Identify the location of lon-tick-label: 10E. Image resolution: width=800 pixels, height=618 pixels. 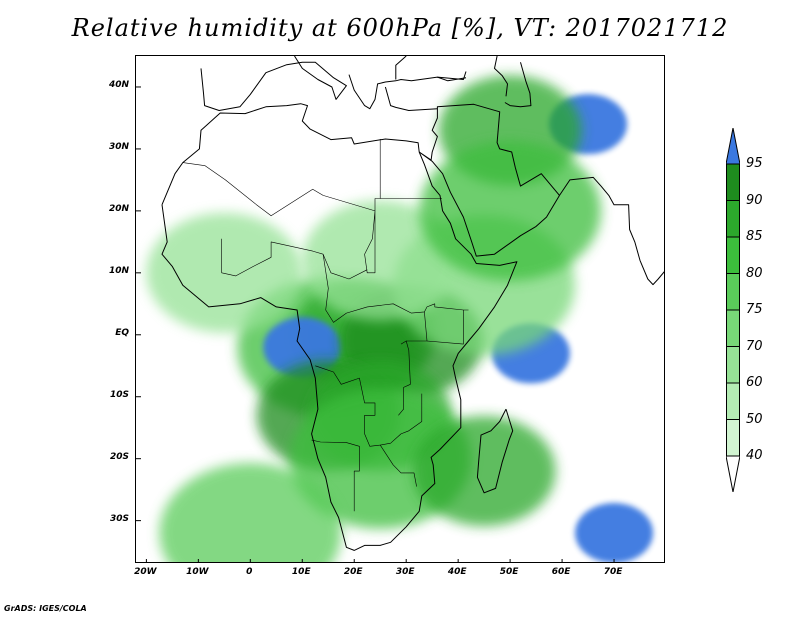
(301, 572).